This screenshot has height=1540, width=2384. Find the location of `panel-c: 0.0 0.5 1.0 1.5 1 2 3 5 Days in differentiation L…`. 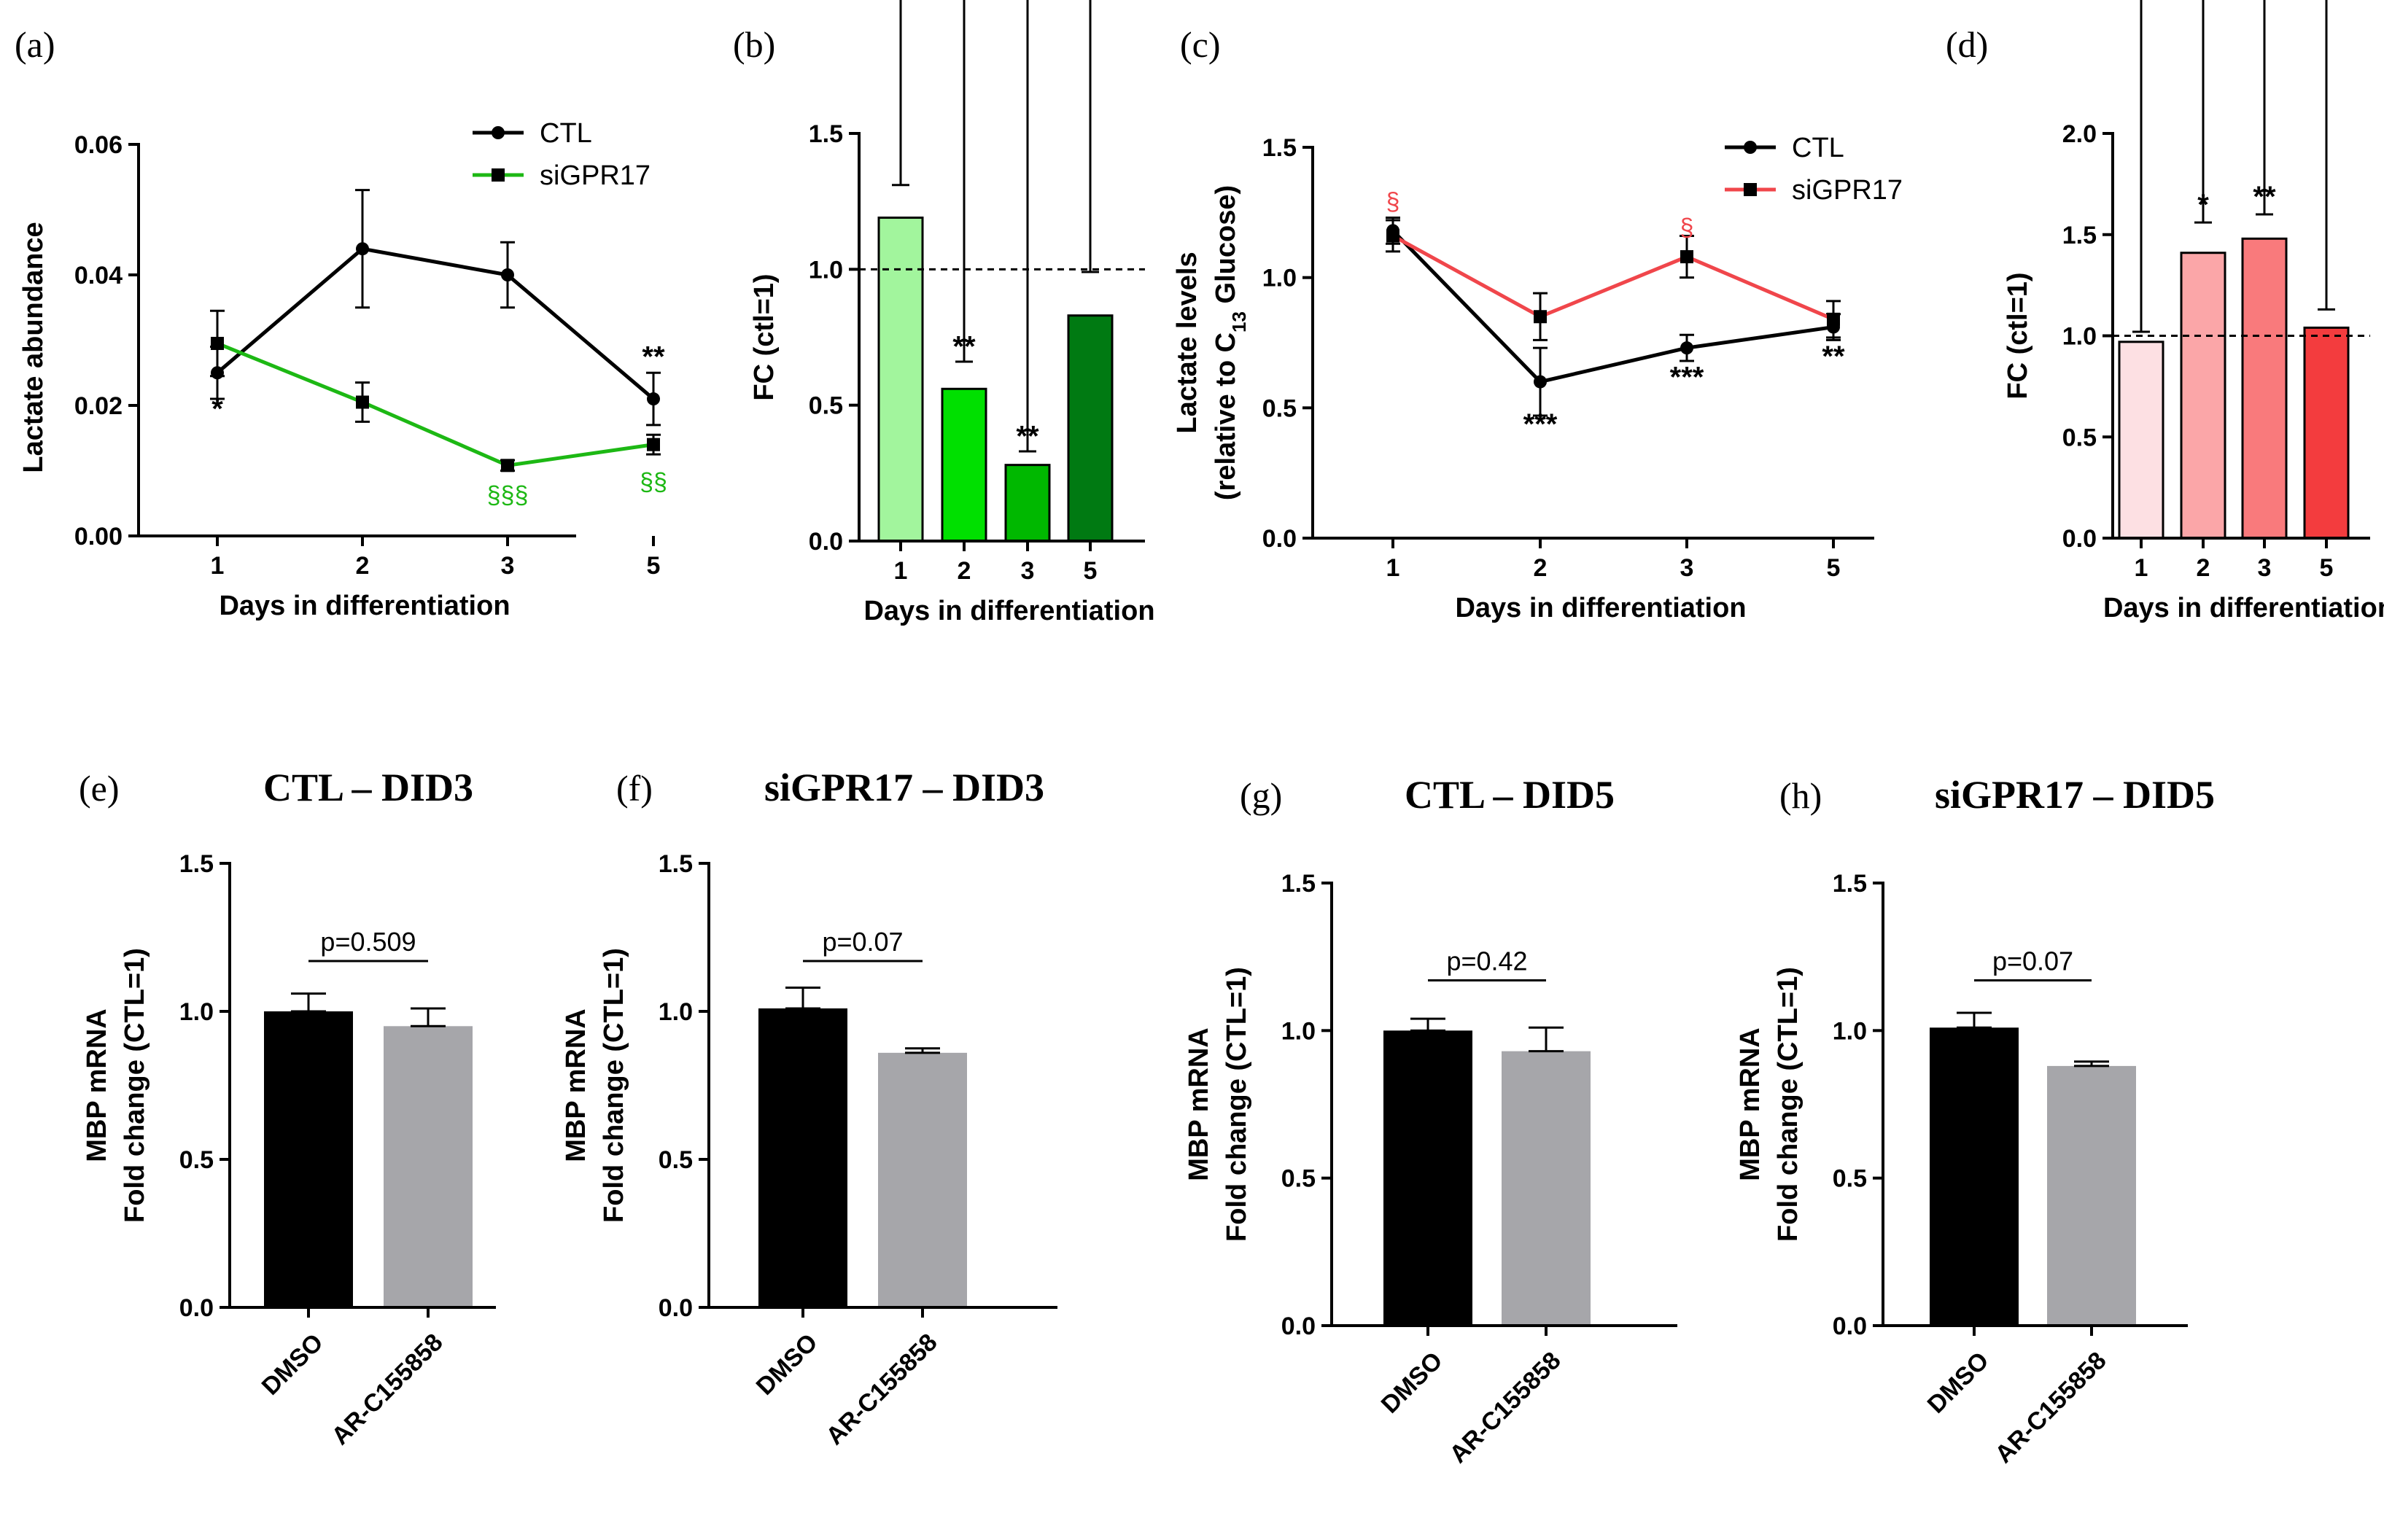

panel-c: 0.0 0.5 1.0 1.5 1 2 3 5 Days in differentiation L… is located at coordinates (1537, 378).